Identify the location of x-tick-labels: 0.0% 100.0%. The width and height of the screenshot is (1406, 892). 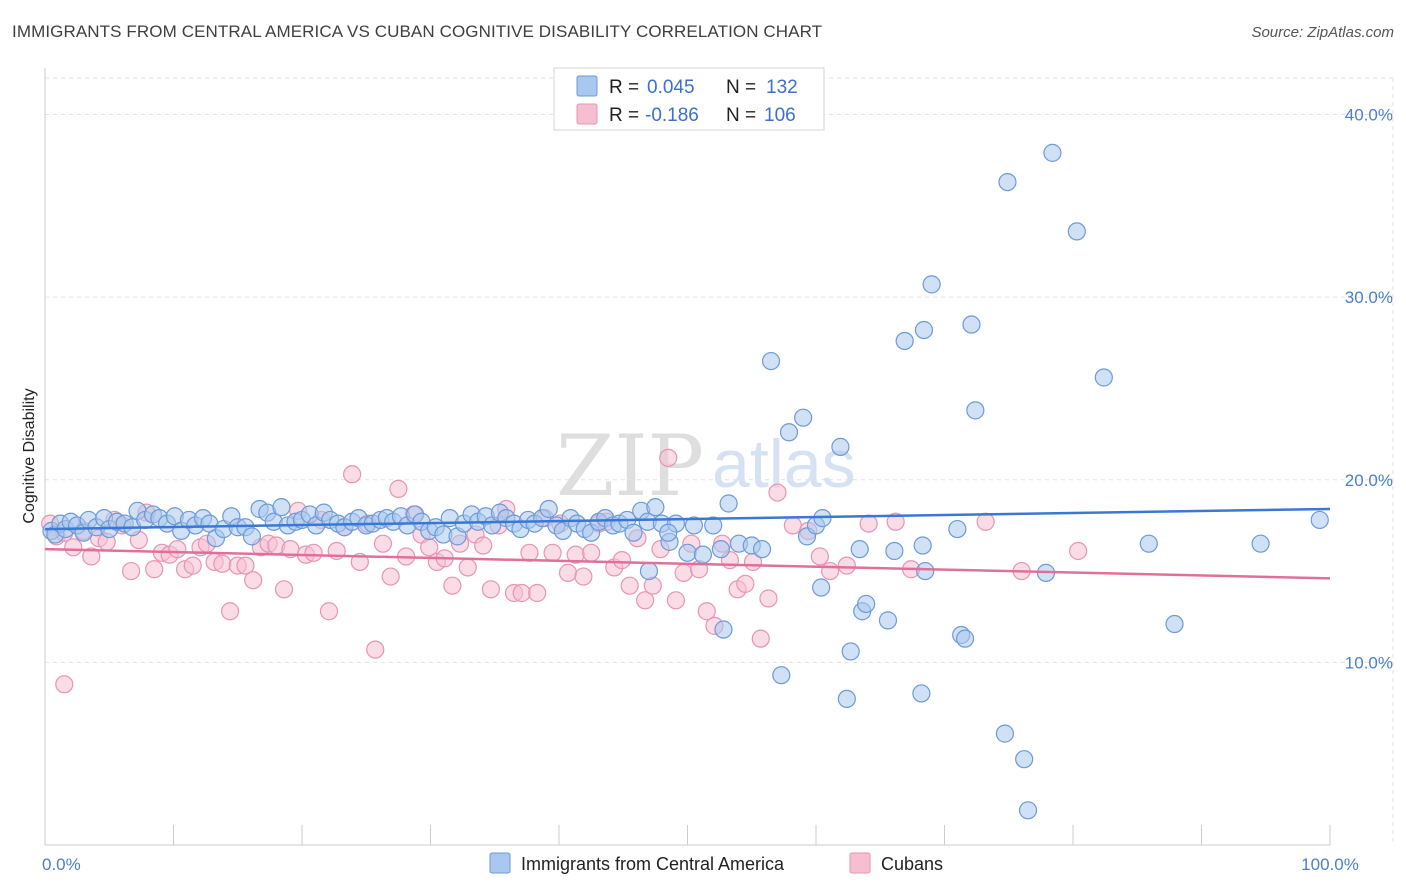
(700, 864).